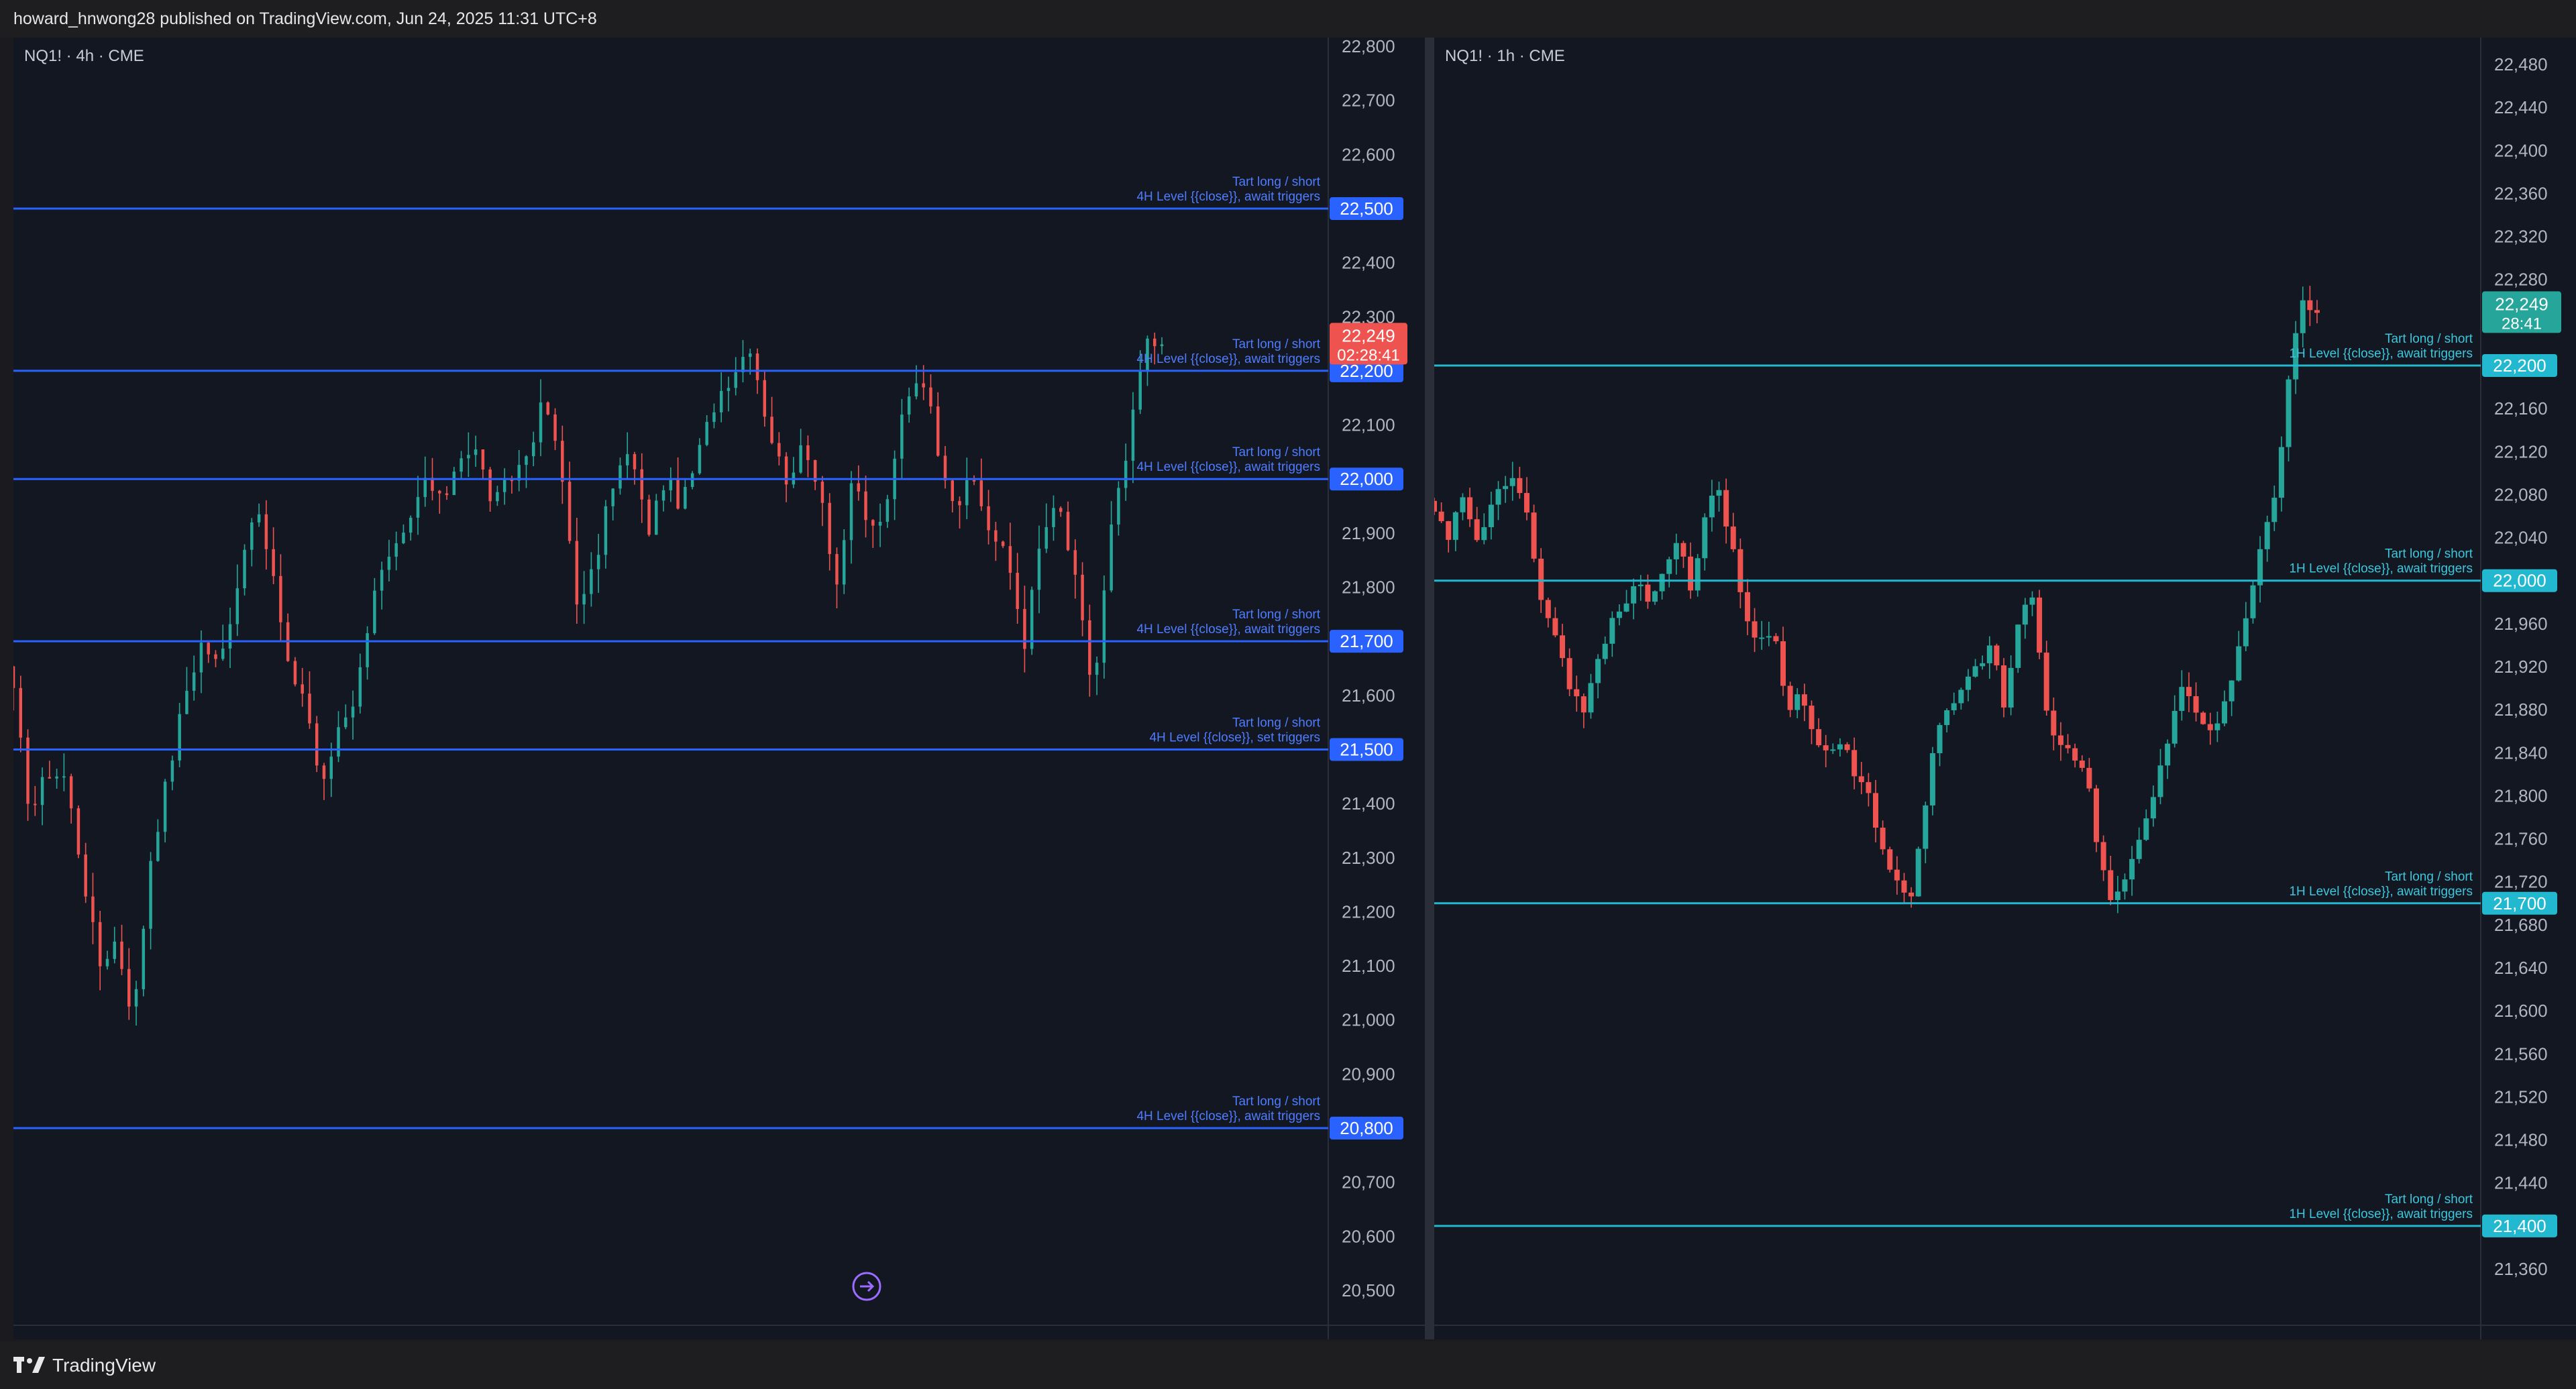 Image resolution: width=2576 pixels, height=1389 pixels. I want to click on brand-label: TradingView, so click(104, 1366).